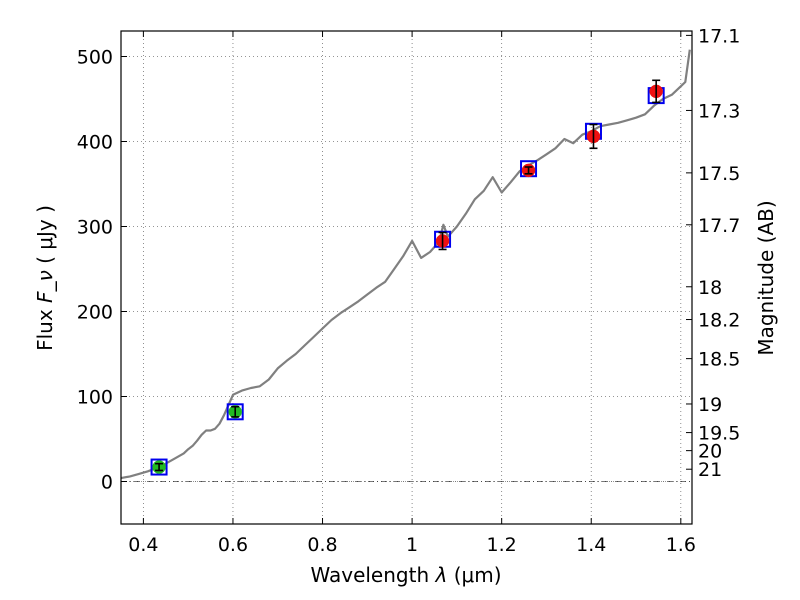 This screenshot has width=800, height=600. I want to click on mag-tick-label: 20, so click(710, 452).